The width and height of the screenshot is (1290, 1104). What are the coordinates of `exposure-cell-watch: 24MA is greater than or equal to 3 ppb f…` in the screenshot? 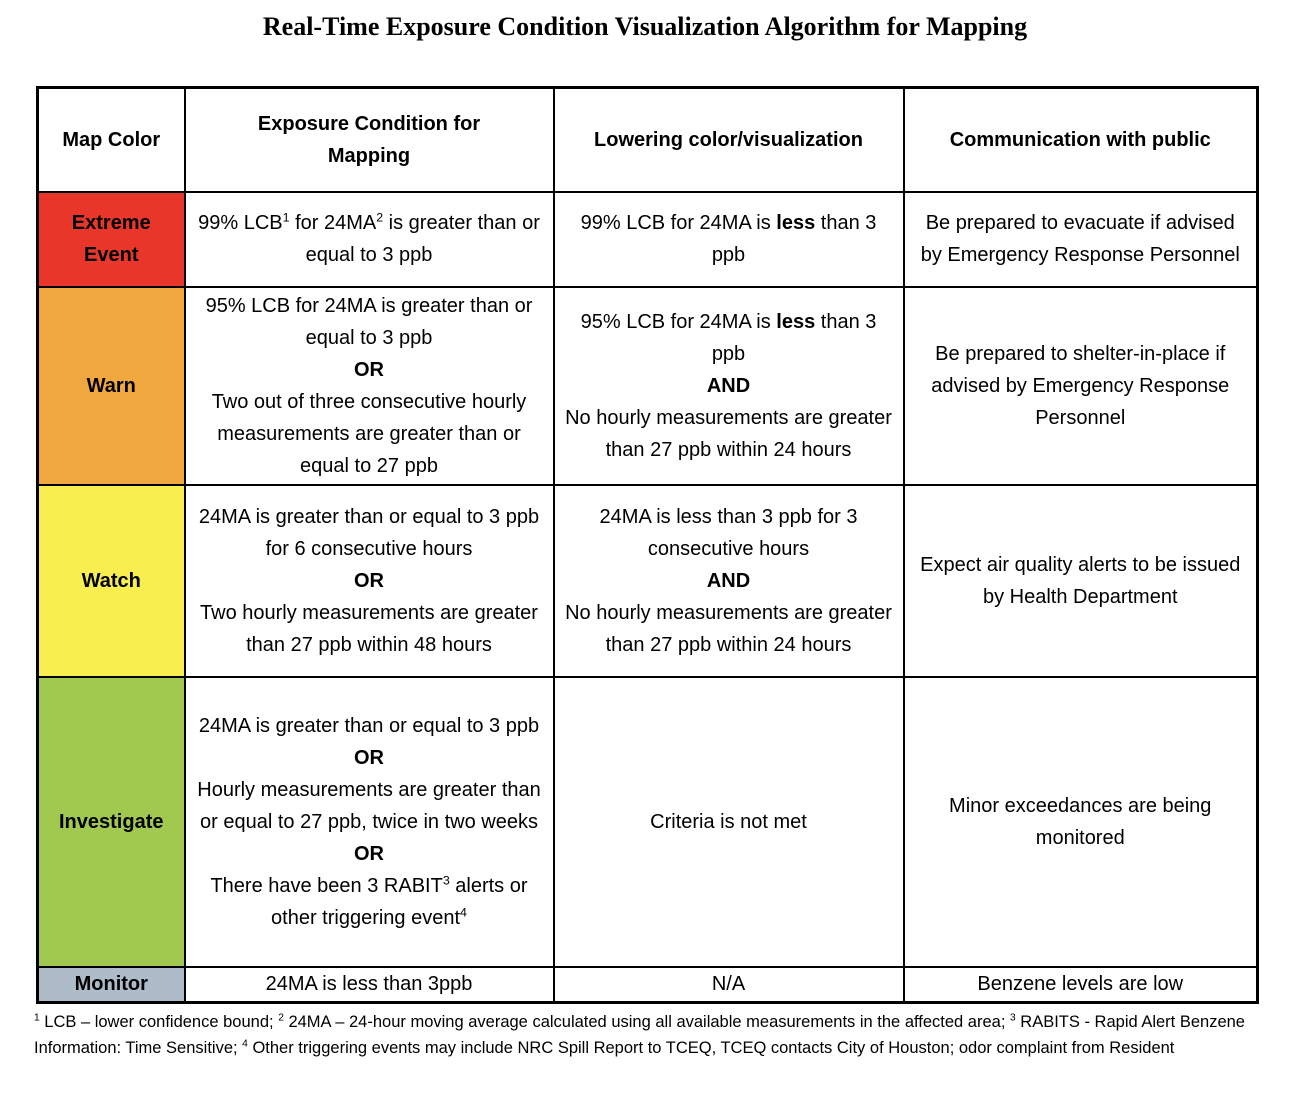 It's located at (369, 580).